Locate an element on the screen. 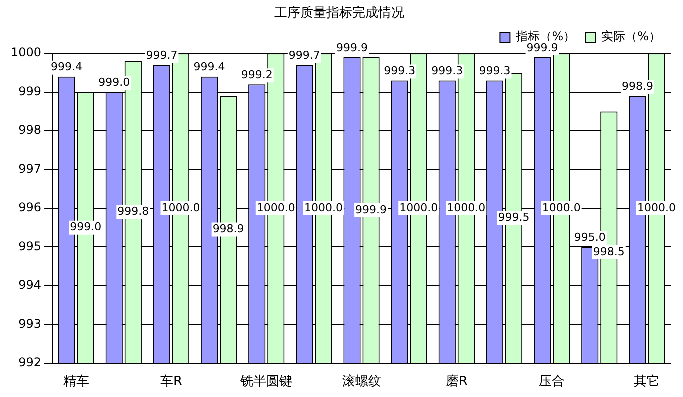 The width and height of the screenshot is (683, 397). data-label: 995.0 is located at coordinates (590, 237).